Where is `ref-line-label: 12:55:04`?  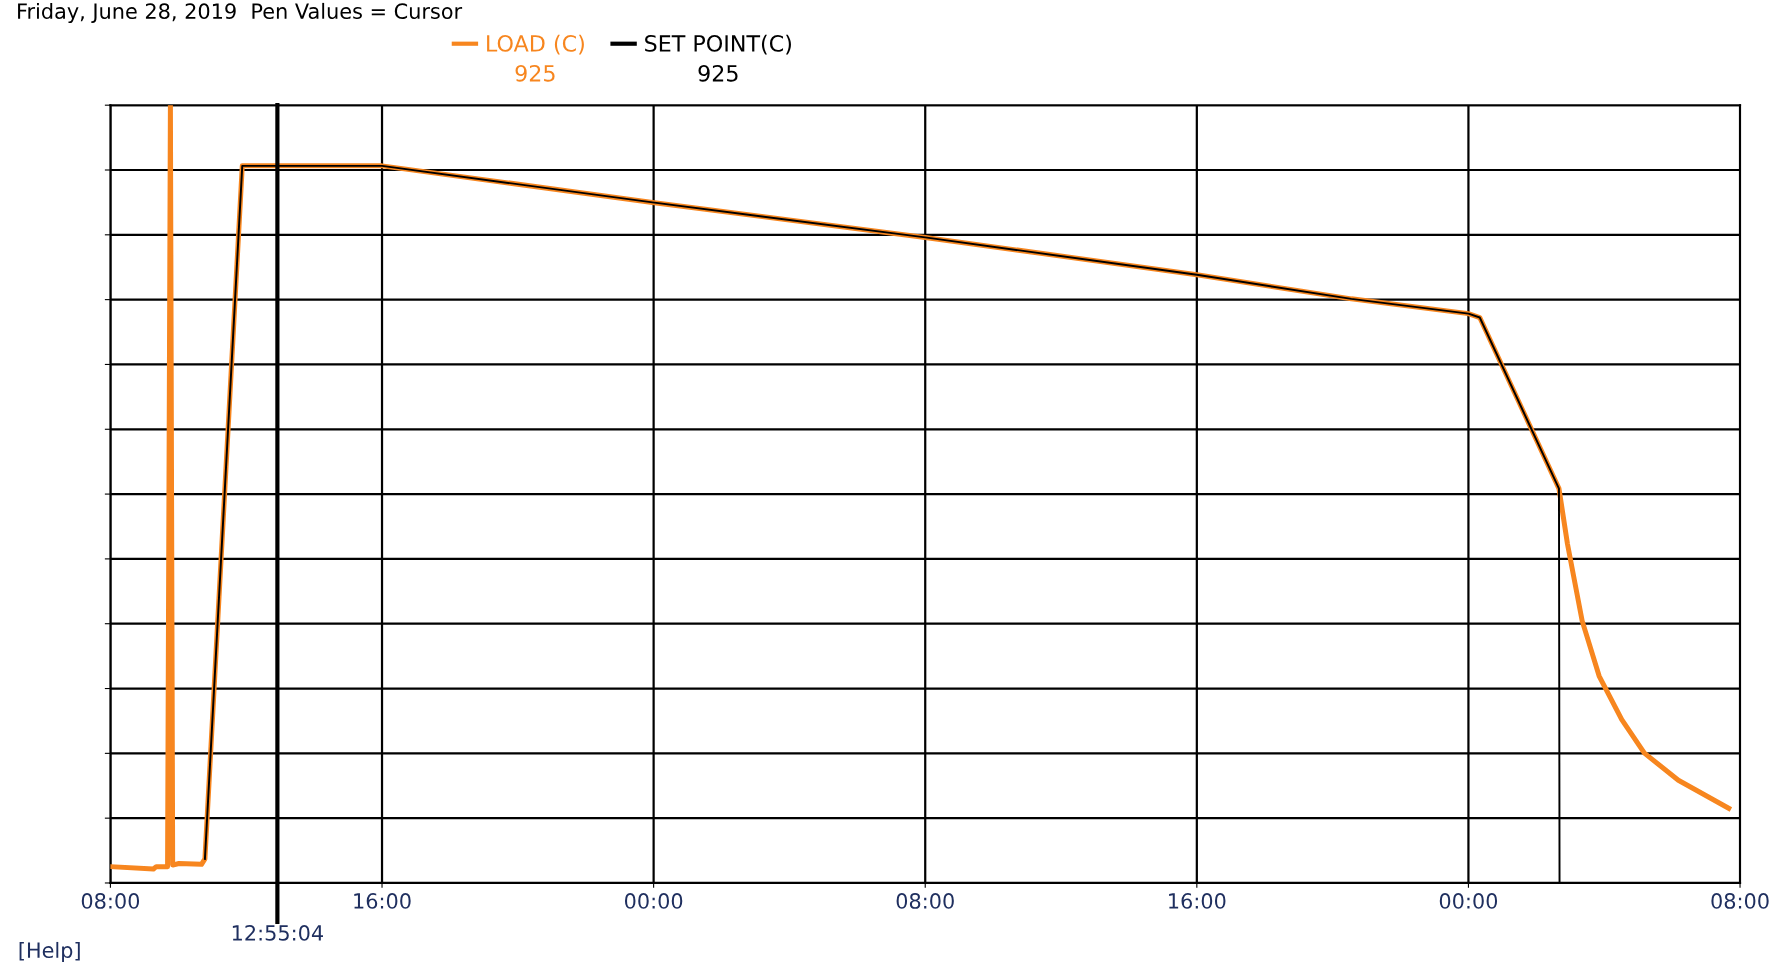 ref-line-label: 12:55:04 is located at coordinates (277, 933).